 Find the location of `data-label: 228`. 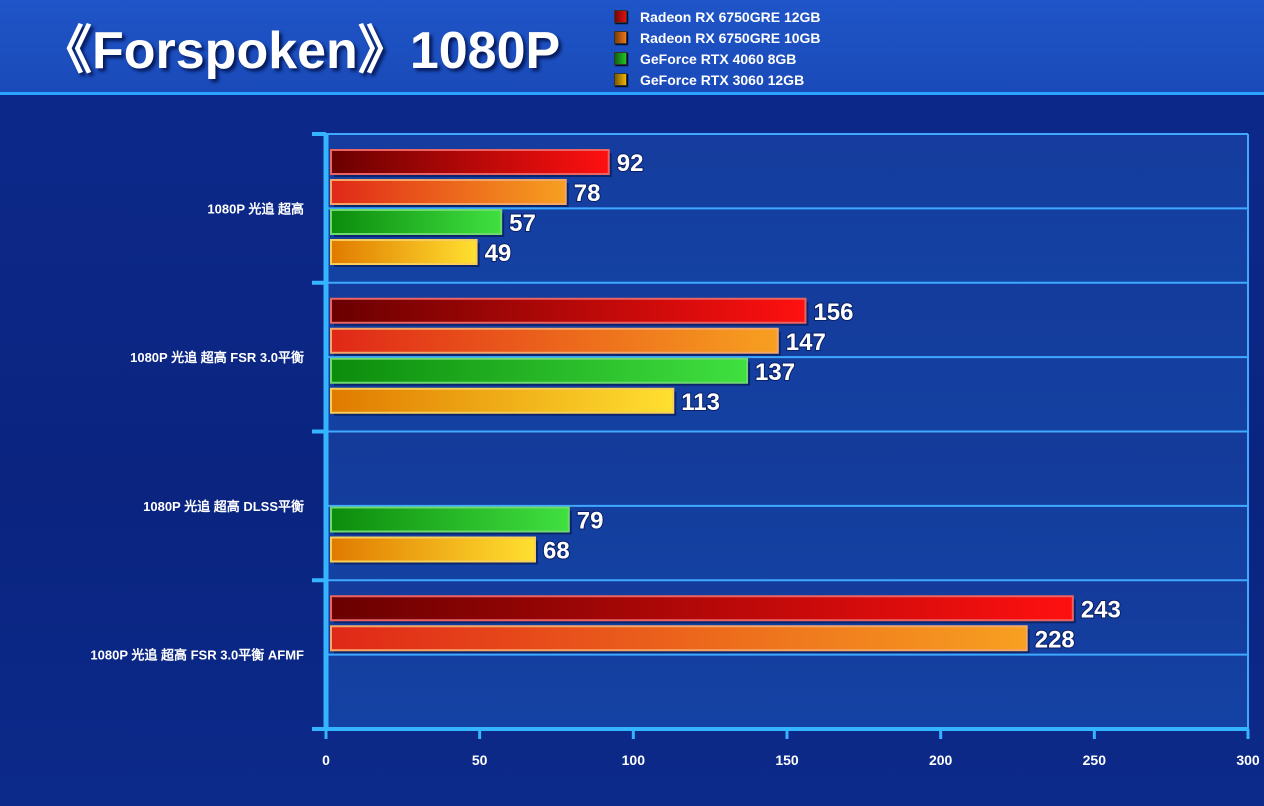

data-label: 228 is located at coordinates (1055, 639).